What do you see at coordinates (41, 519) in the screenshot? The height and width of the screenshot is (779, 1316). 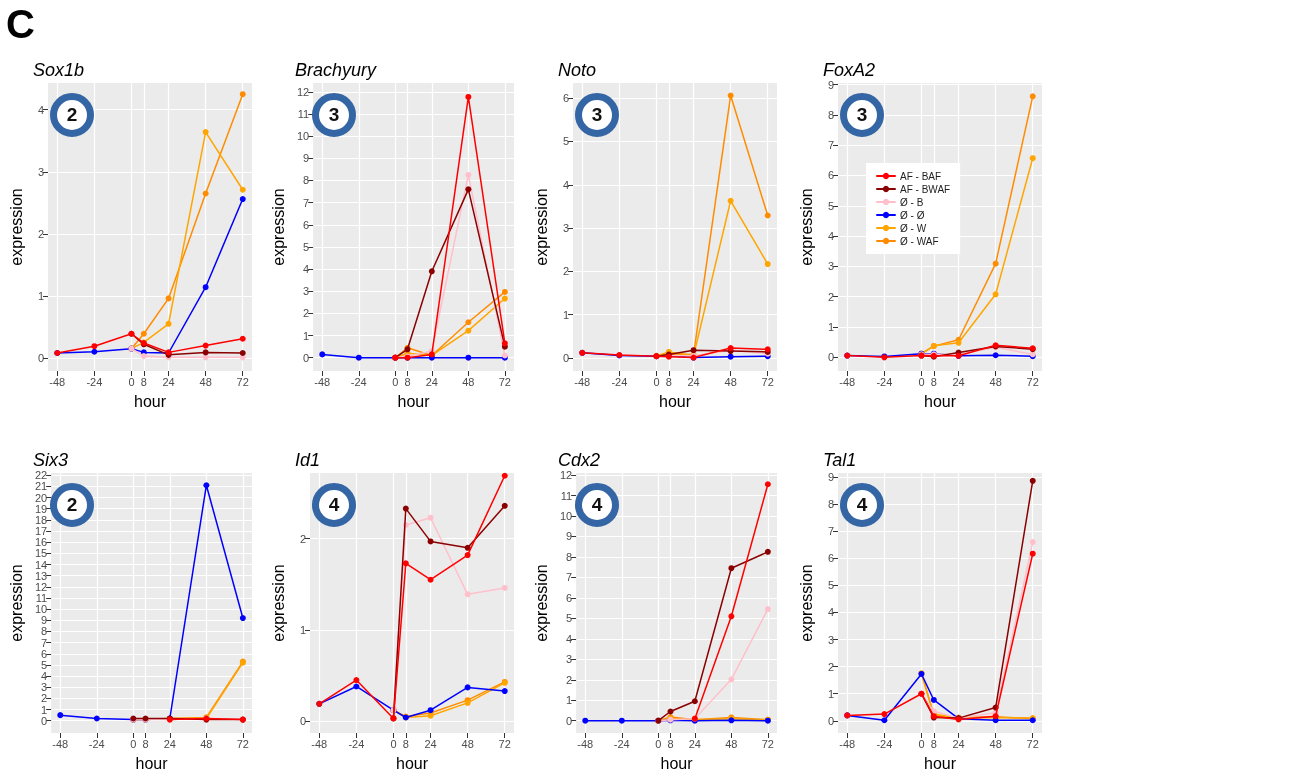 I see `y-tick-label: 18` at bounding box center [41, 519].